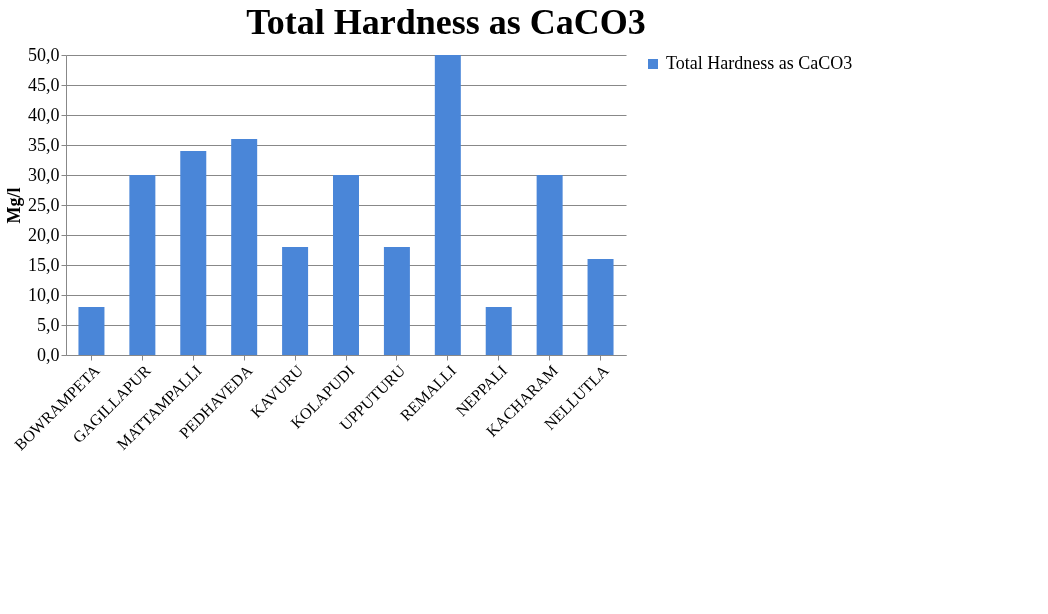 The height and width of the screenshot is (614, 1048). Describe the element at coordinates (44, 84) in the screenshot. I see `y-tick-label: 45,0` at that location.